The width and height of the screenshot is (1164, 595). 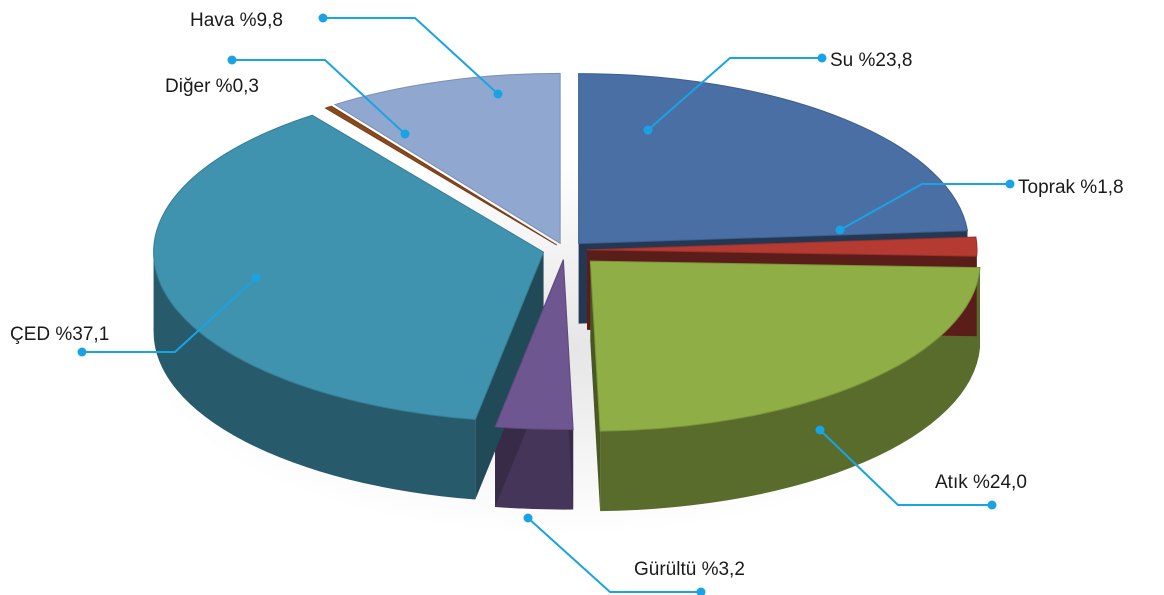 What do you see at coordinates (648, 130) in the screenshot?
I see `leader-anchor-su` at bounding box center [648, 130].